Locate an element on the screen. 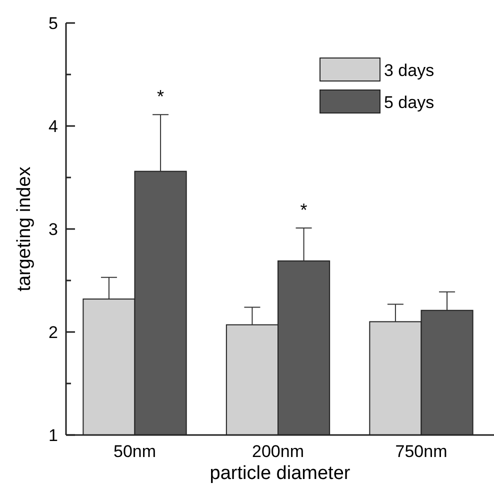  y-axis-title: targeting index is located at coordinates (24, 229).